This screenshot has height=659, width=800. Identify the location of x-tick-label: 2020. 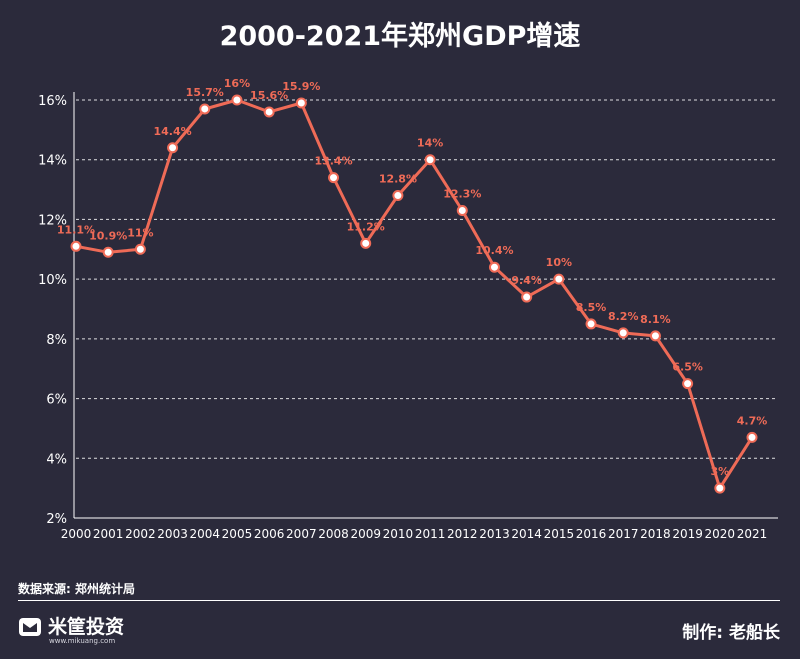
(720, 534).